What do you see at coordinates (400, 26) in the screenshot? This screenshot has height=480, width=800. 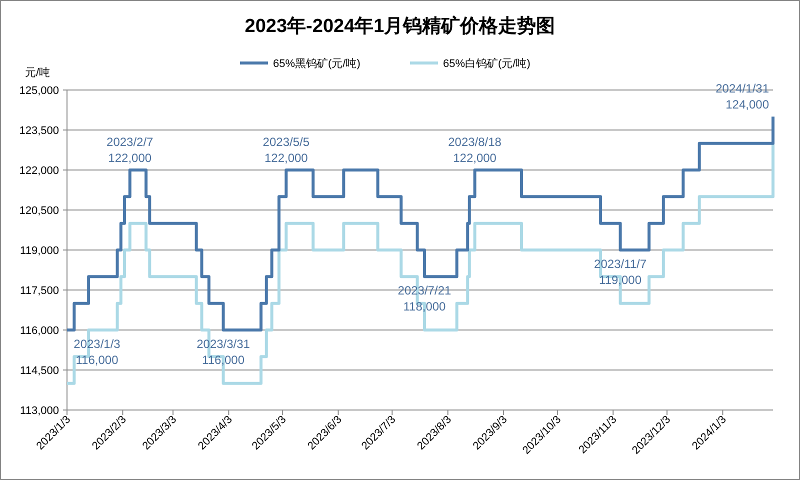 I see `chart-title: 2023年-2024年1月钨精矿价格走势图` at bounding box center [400, 26].